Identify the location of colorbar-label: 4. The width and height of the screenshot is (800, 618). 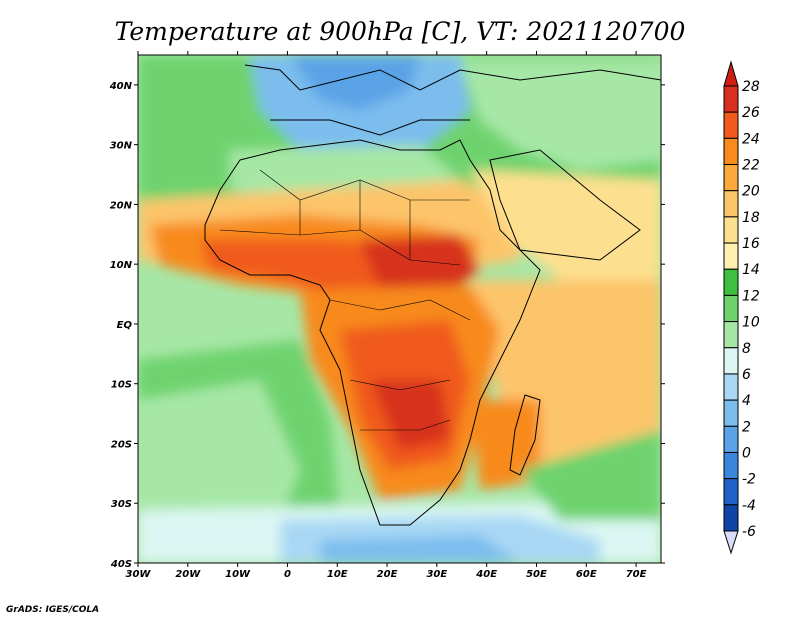
(746, 401).